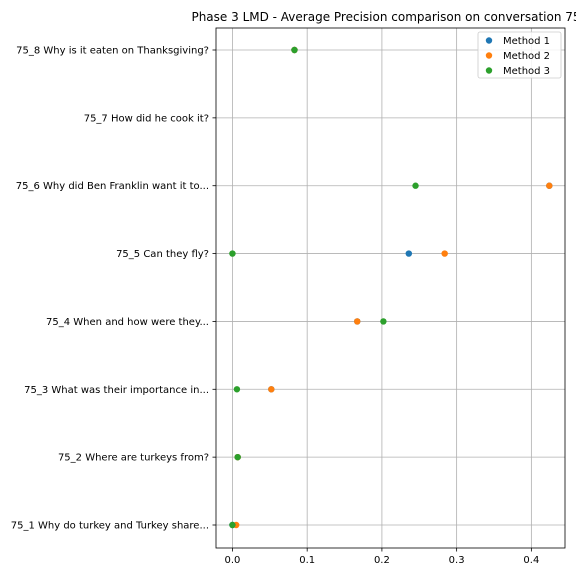 This screenshot has height=580, width=576. I want to click on y-tick-label: 75_7 How did he cook it?, so click(146, 118).